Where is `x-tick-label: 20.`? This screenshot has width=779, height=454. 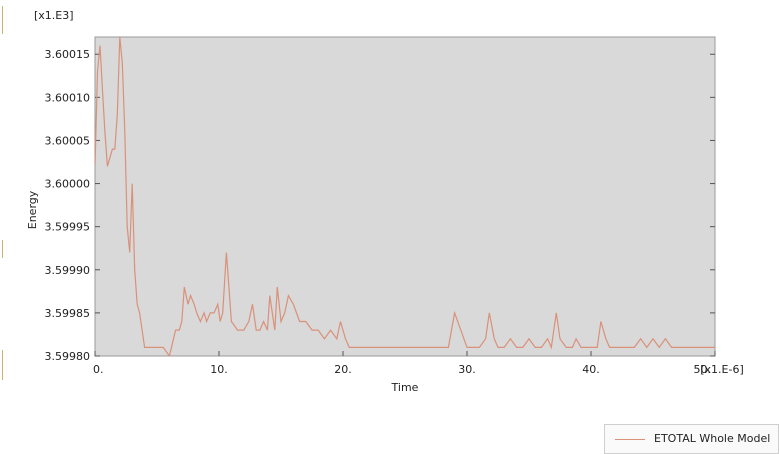 x-tick-label: 20. is located at coordinates (343, 369).